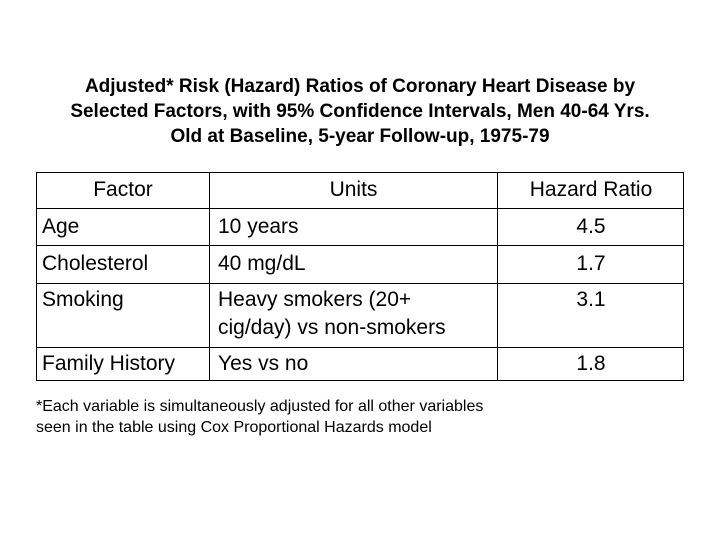 The height and width of the screenshot is (540, 720). What do you see at coordinates (353, 189) in the screenshot?
I see `header-units: Units` at bounding box center [353, 189].